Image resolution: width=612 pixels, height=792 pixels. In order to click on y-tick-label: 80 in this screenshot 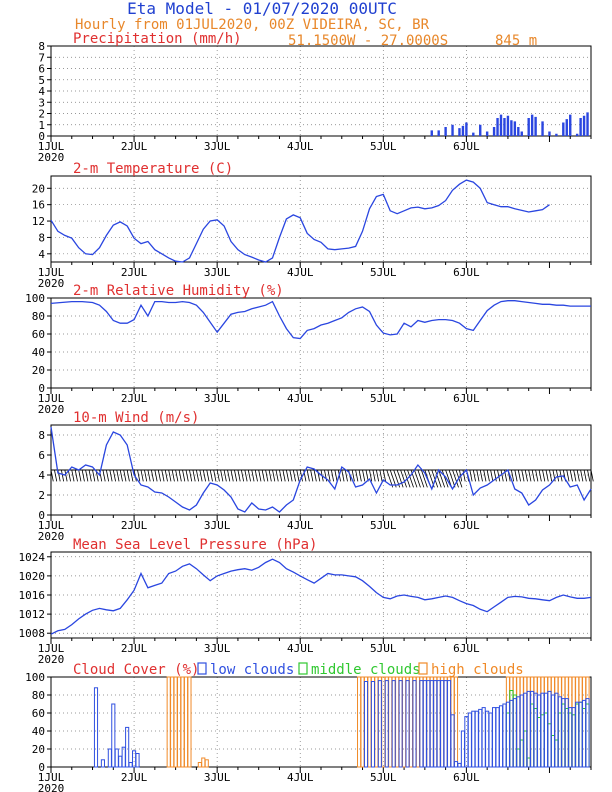, I will do `click(38, 316)`.